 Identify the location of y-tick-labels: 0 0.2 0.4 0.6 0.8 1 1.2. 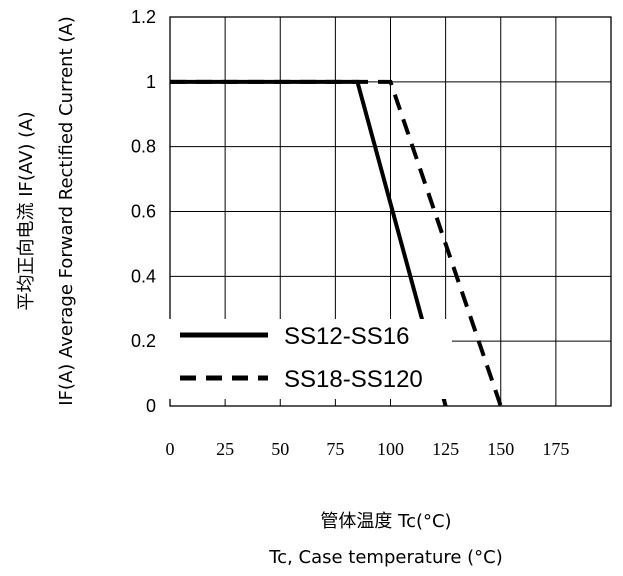
(143, 211).